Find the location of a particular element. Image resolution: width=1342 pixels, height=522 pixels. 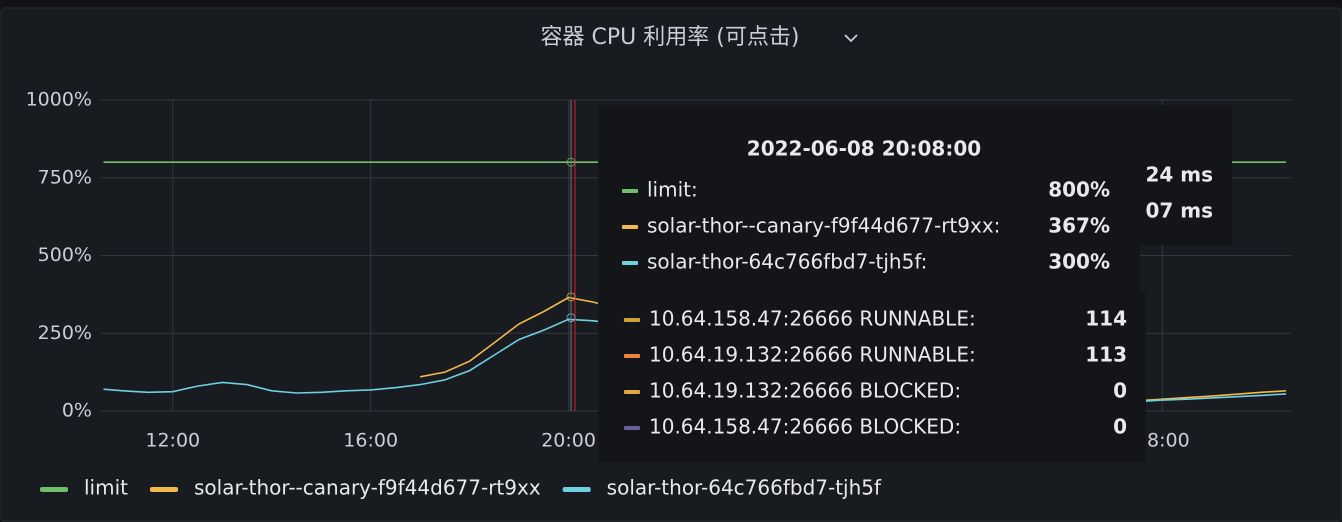

tooltip-label: 10.64.19.132:26666 RUNNABLE: is located at coordinates (812, 355).